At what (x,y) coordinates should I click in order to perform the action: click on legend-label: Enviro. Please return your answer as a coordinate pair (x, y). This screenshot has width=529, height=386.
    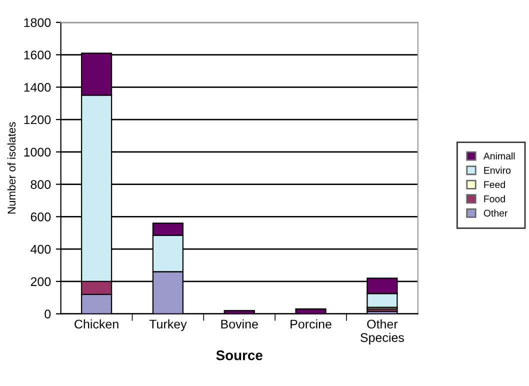
    Looking at the image, I should click on (497, 170).